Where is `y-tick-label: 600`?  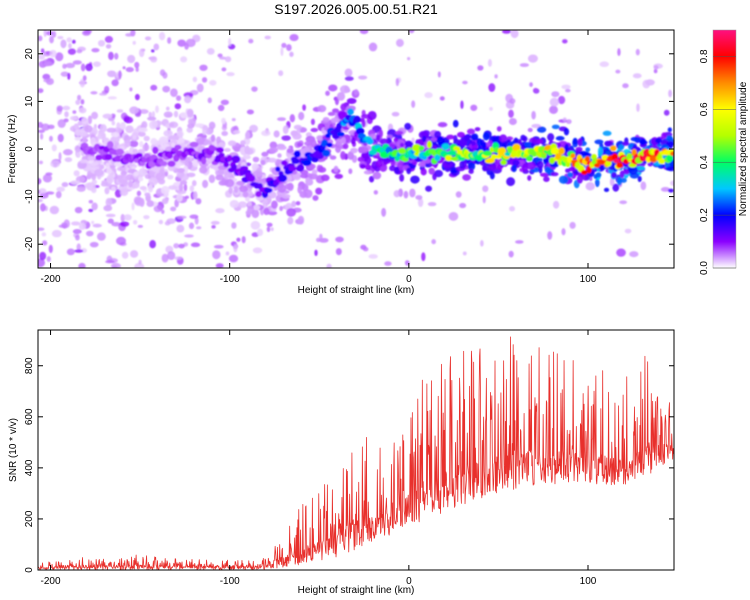 y-tick-label: 600 is located at coordinates (29, 416).